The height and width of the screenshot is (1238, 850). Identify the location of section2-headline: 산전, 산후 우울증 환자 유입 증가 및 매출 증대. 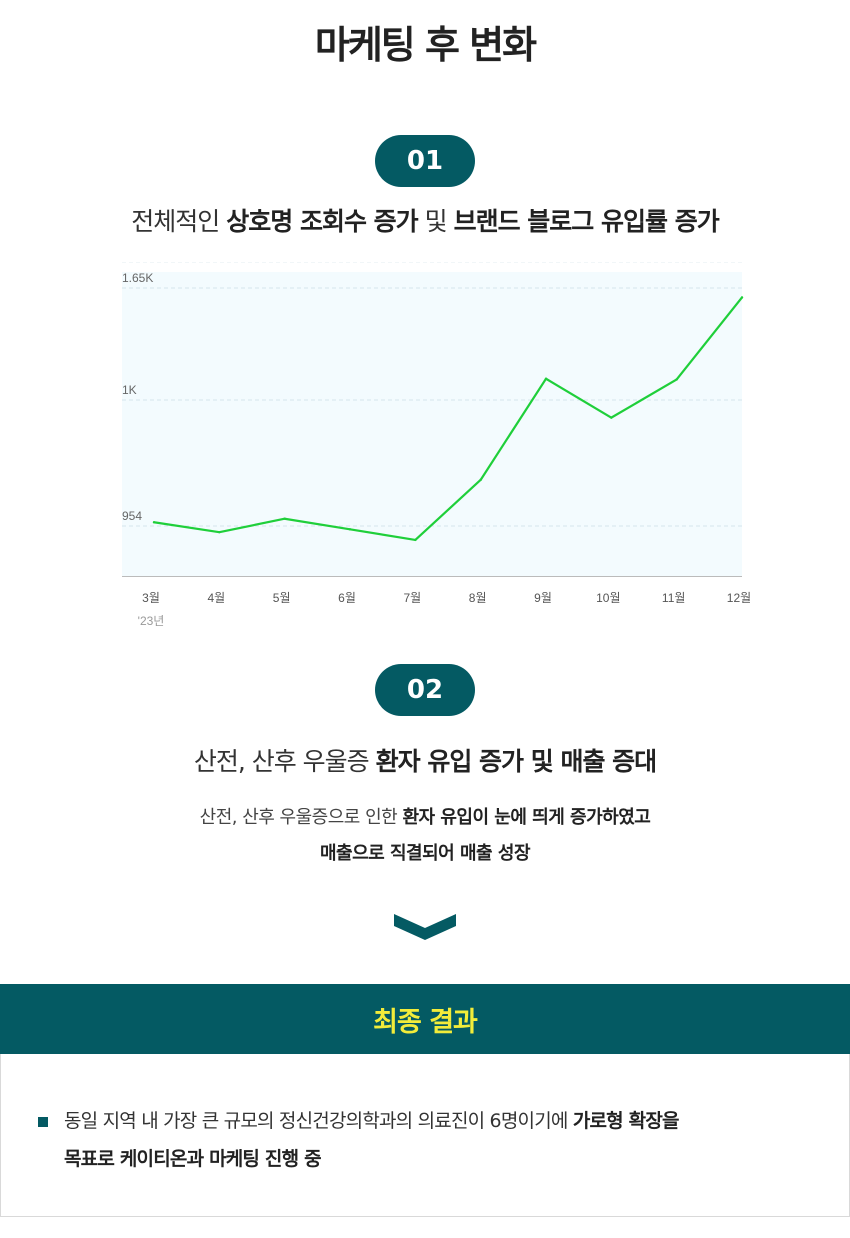
(425, 760).